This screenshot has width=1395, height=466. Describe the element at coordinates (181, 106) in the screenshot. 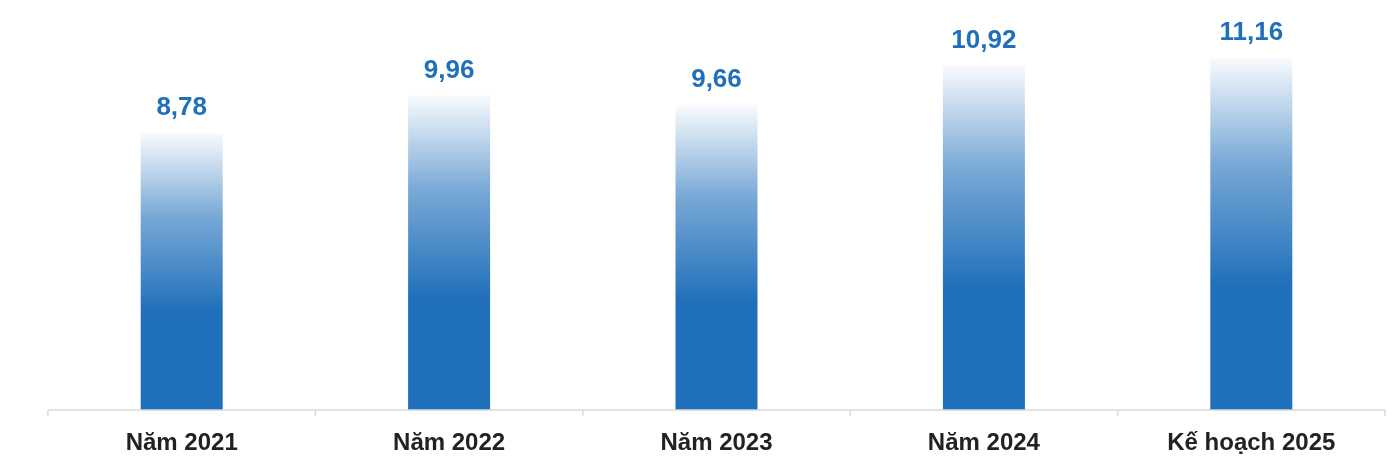

I see `data-label: 8,78` at that location.